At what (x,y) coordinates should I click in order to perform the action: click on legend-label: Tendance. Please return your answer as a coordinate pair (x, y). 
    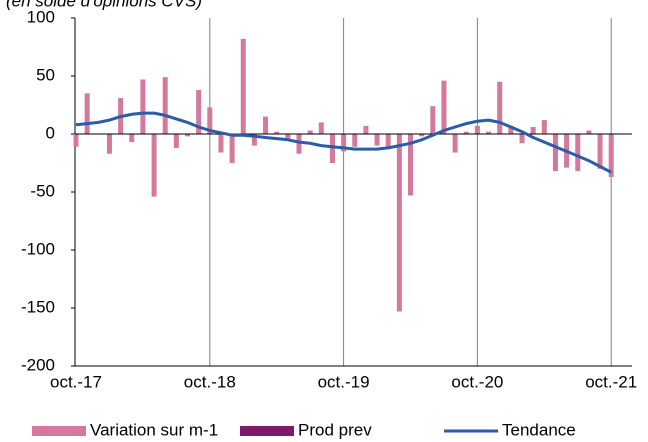
    Looking at the image, I should click on (539, 429).